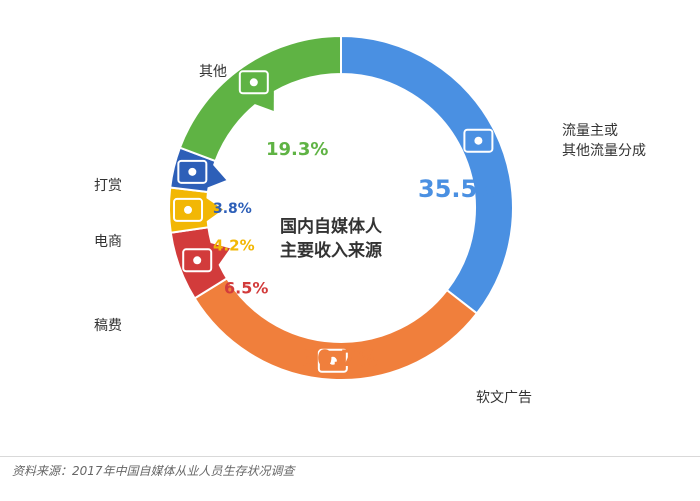  I want to click on slice-percent-label: 4.2%, so click(234, 246).